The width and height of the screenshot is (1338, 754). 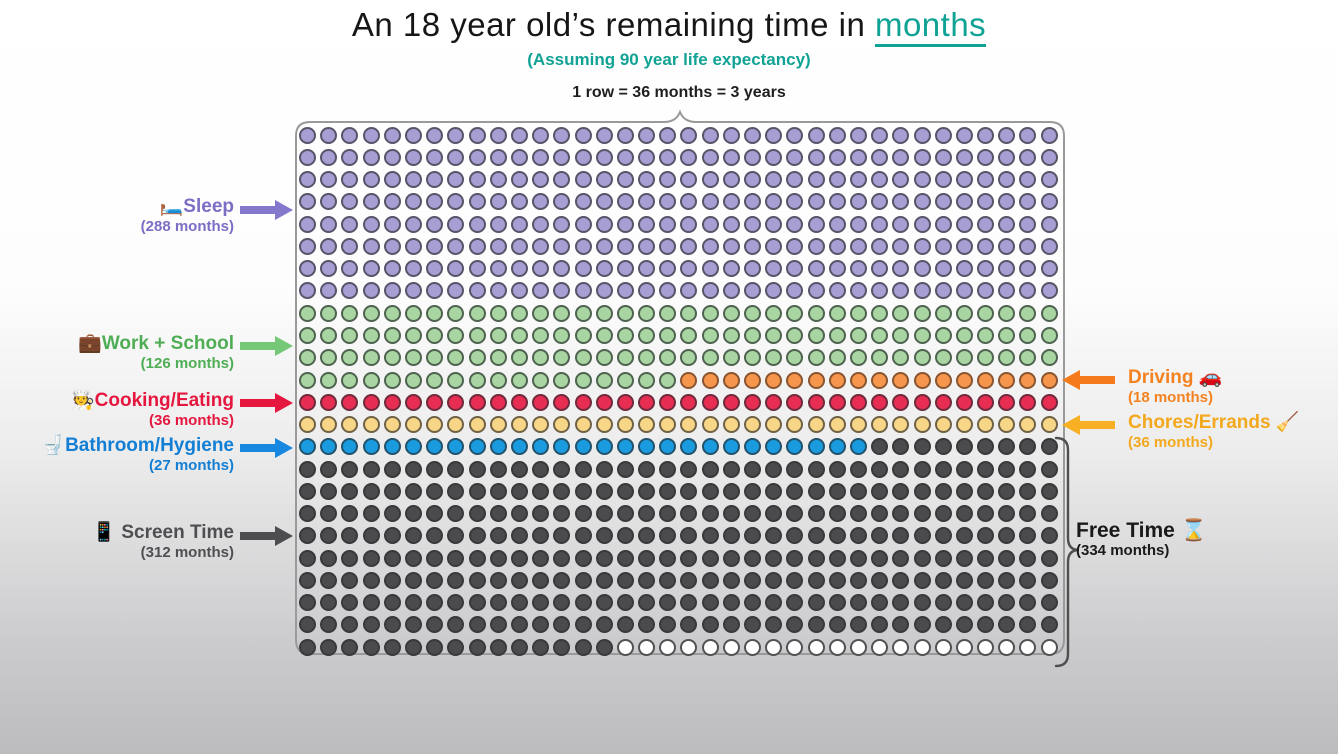 I want to click on screen-months: (312 months), so click(x=187, y=552).